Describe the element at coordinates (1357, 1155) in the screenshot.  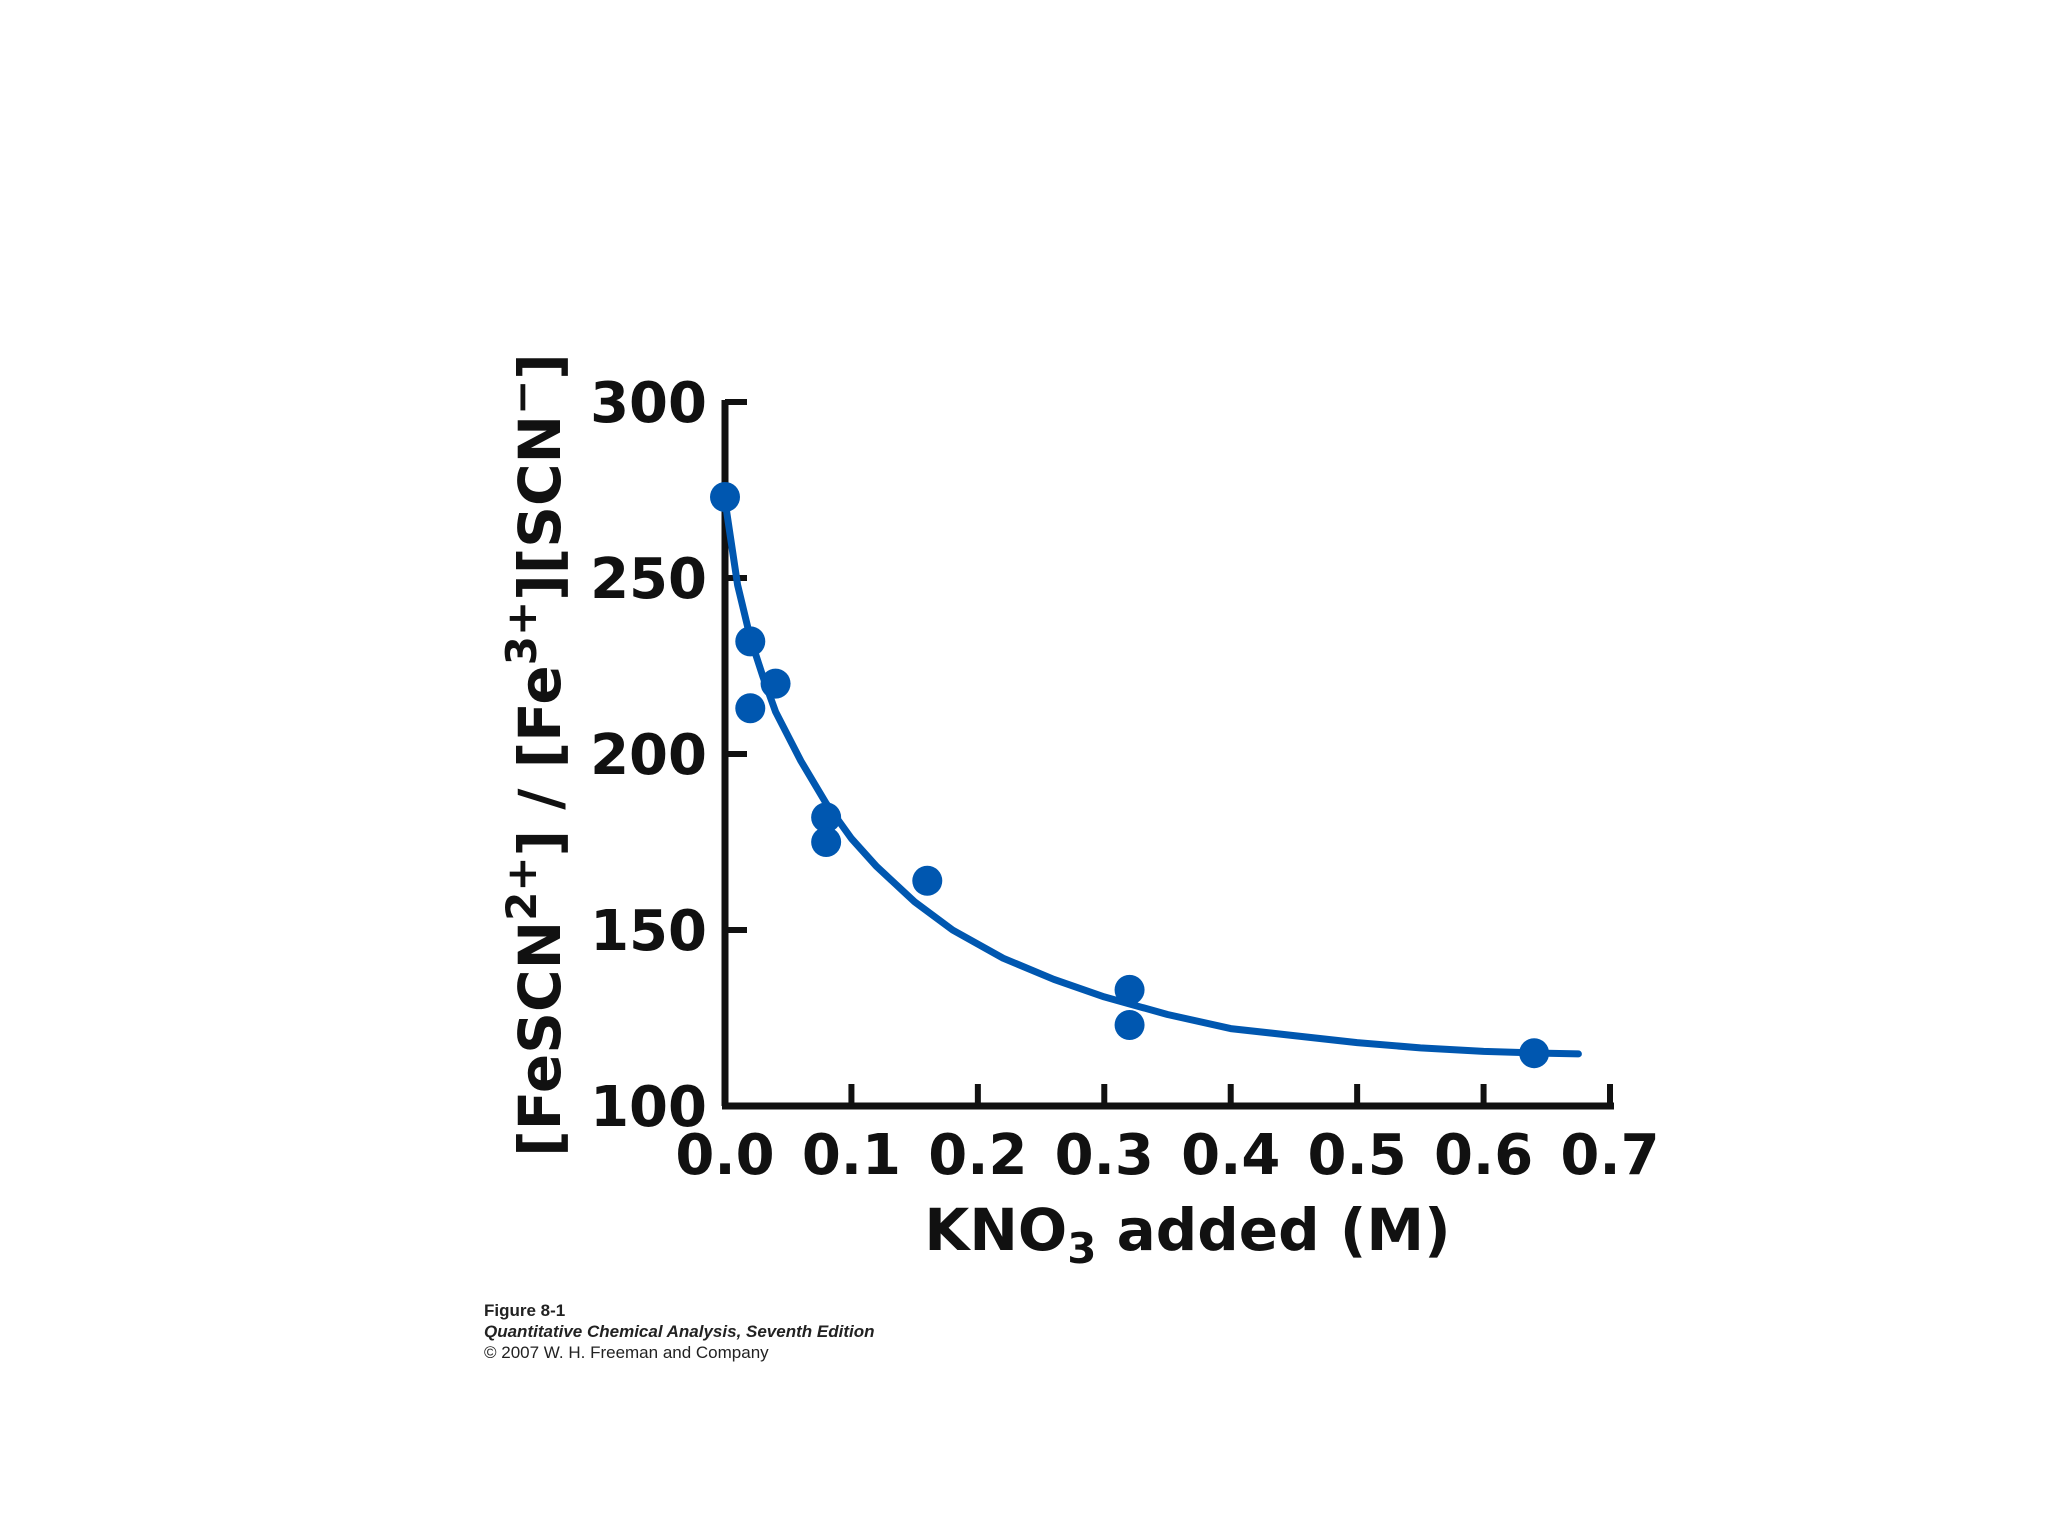
I see `x-tick-label: 0.5` at that location.